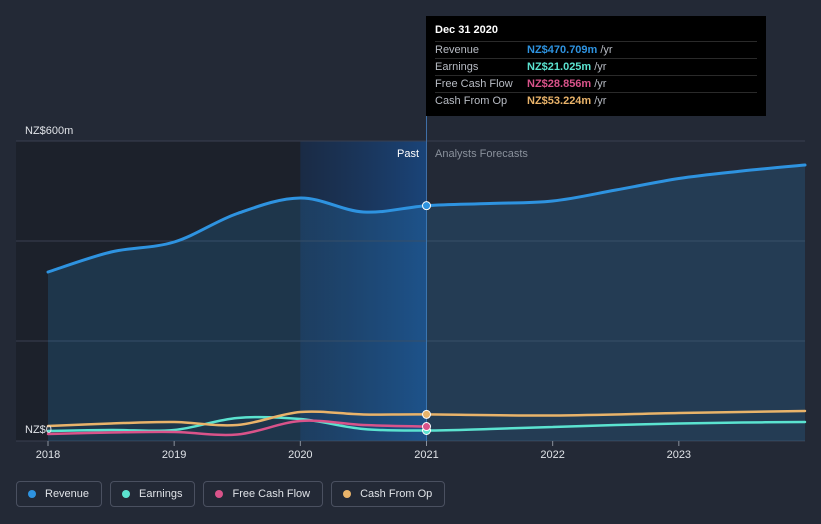 This screenshot has height=524, width=821. I want to click on y-axis-bottom-label: NZ$0, so click(38, 430).